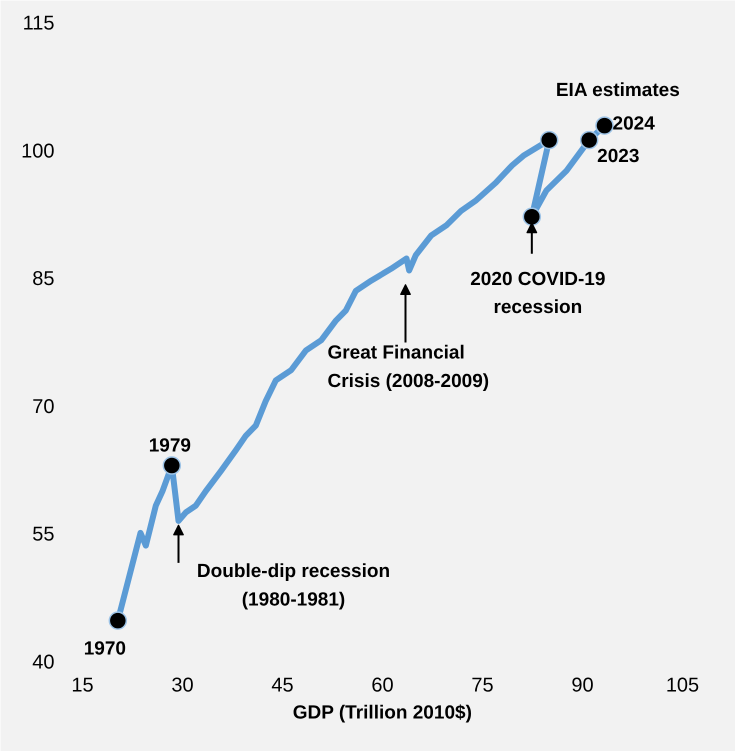  What do you see at coordinates (409, 367) in the screenshot?
I see `annotation: Great Financial Crisis (2008-2009)` at bounding box center [409, 367].